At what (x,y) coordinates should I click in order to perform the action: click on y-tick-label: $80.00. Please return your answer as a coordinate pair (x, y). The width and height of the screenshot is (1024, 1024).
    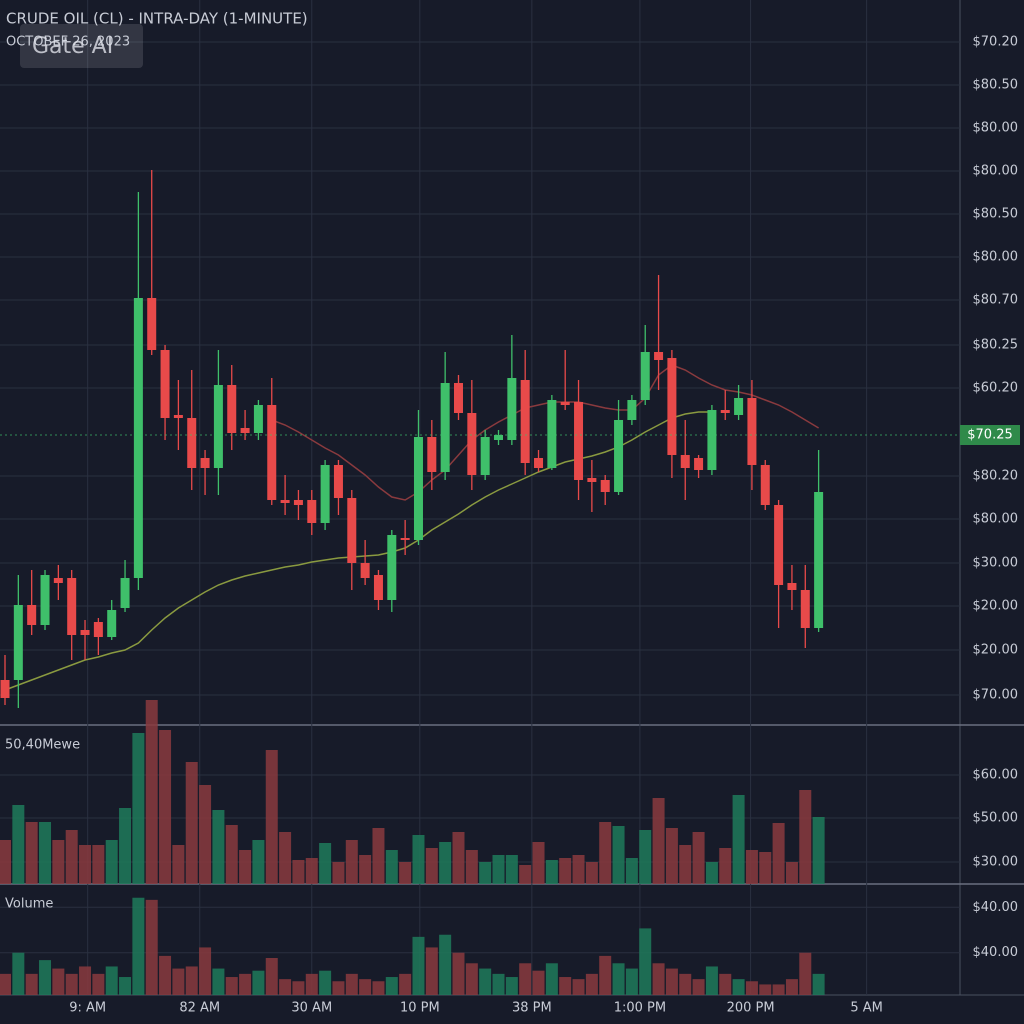
    Looking at the image, I should click on (996, 171).